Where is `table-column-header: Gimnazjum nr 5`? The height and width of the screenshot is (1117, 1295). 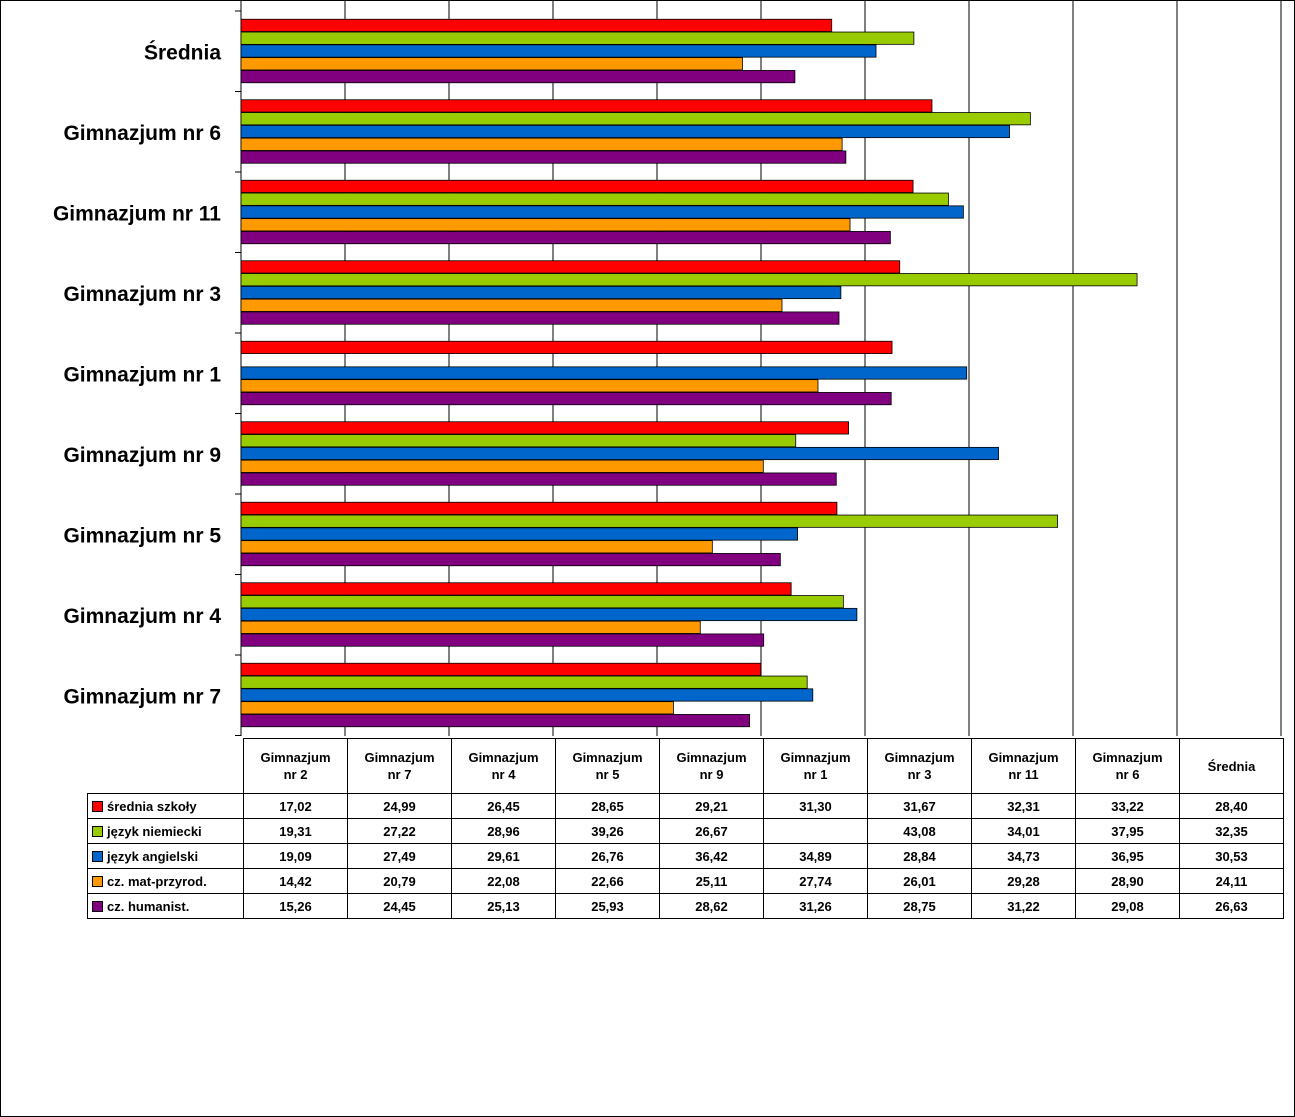
table-column-header: Gimnazjum nr 5 is located at coordinates (607, 766).